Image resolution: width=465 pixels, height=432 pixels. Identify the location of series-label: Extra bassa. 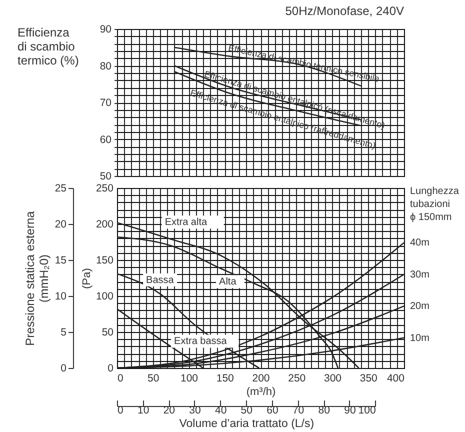
(201, 342).